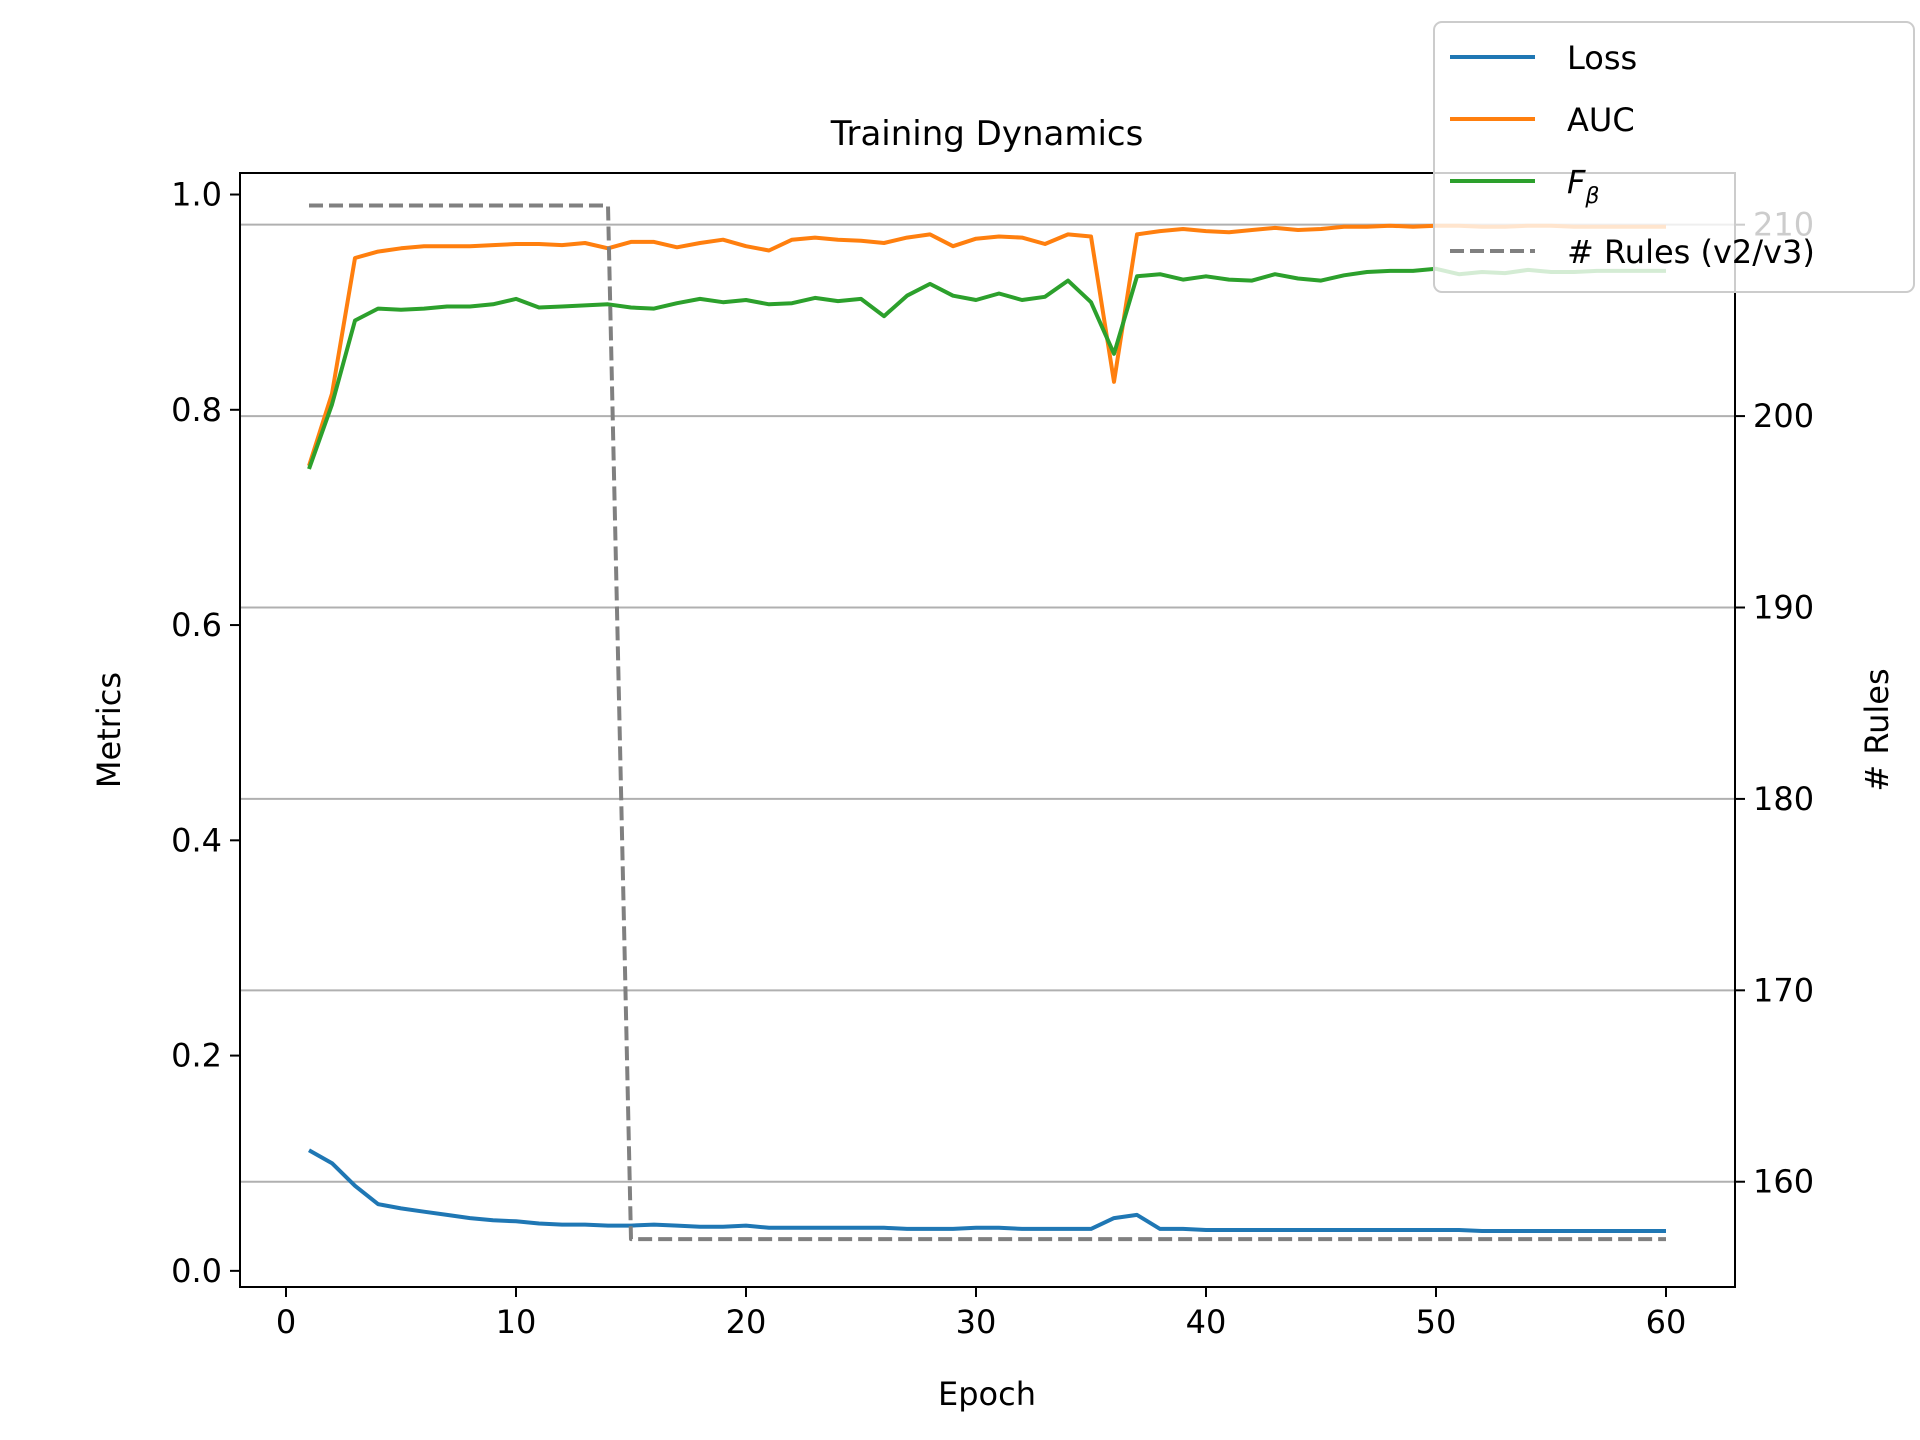  What do you see at coordinates (987, 1394) in the screenshot?
I see `x-axis-label: Epoch` at bounding box center [987, 1394].